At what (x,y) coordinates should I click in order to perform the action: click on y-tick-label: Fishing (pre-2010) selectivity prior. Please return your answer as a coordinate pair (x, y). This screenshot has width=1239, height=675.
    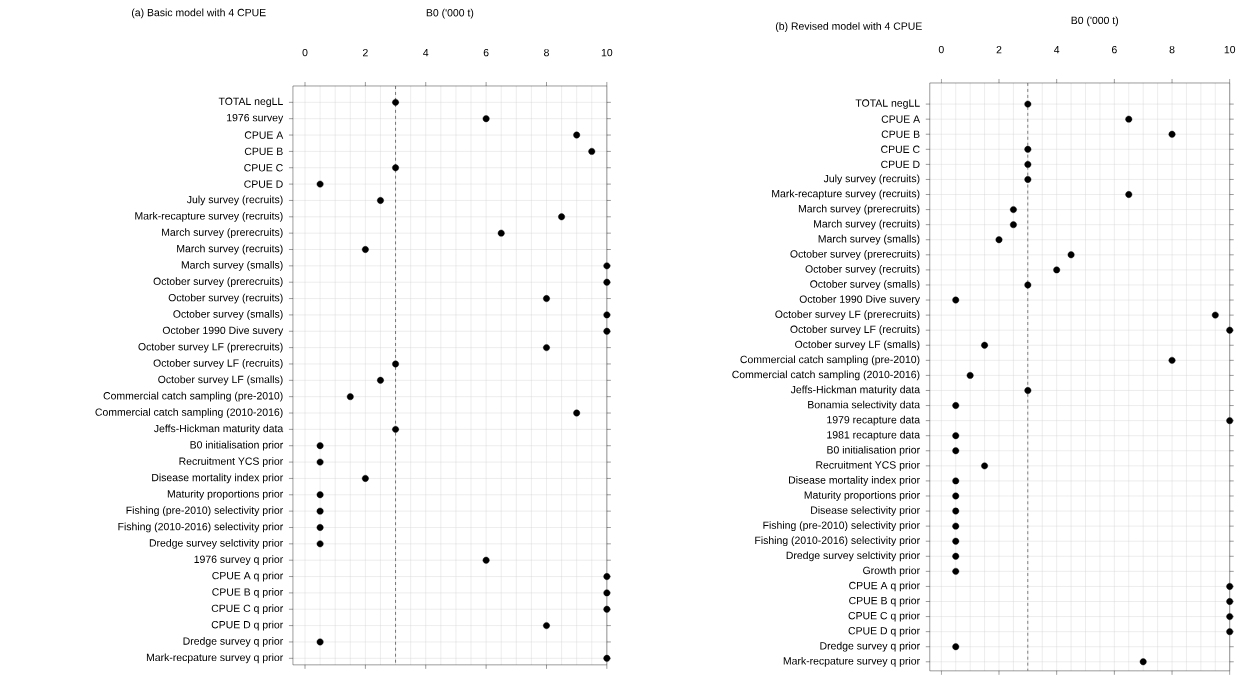
    Looking at the image, I should click on (841, 526).